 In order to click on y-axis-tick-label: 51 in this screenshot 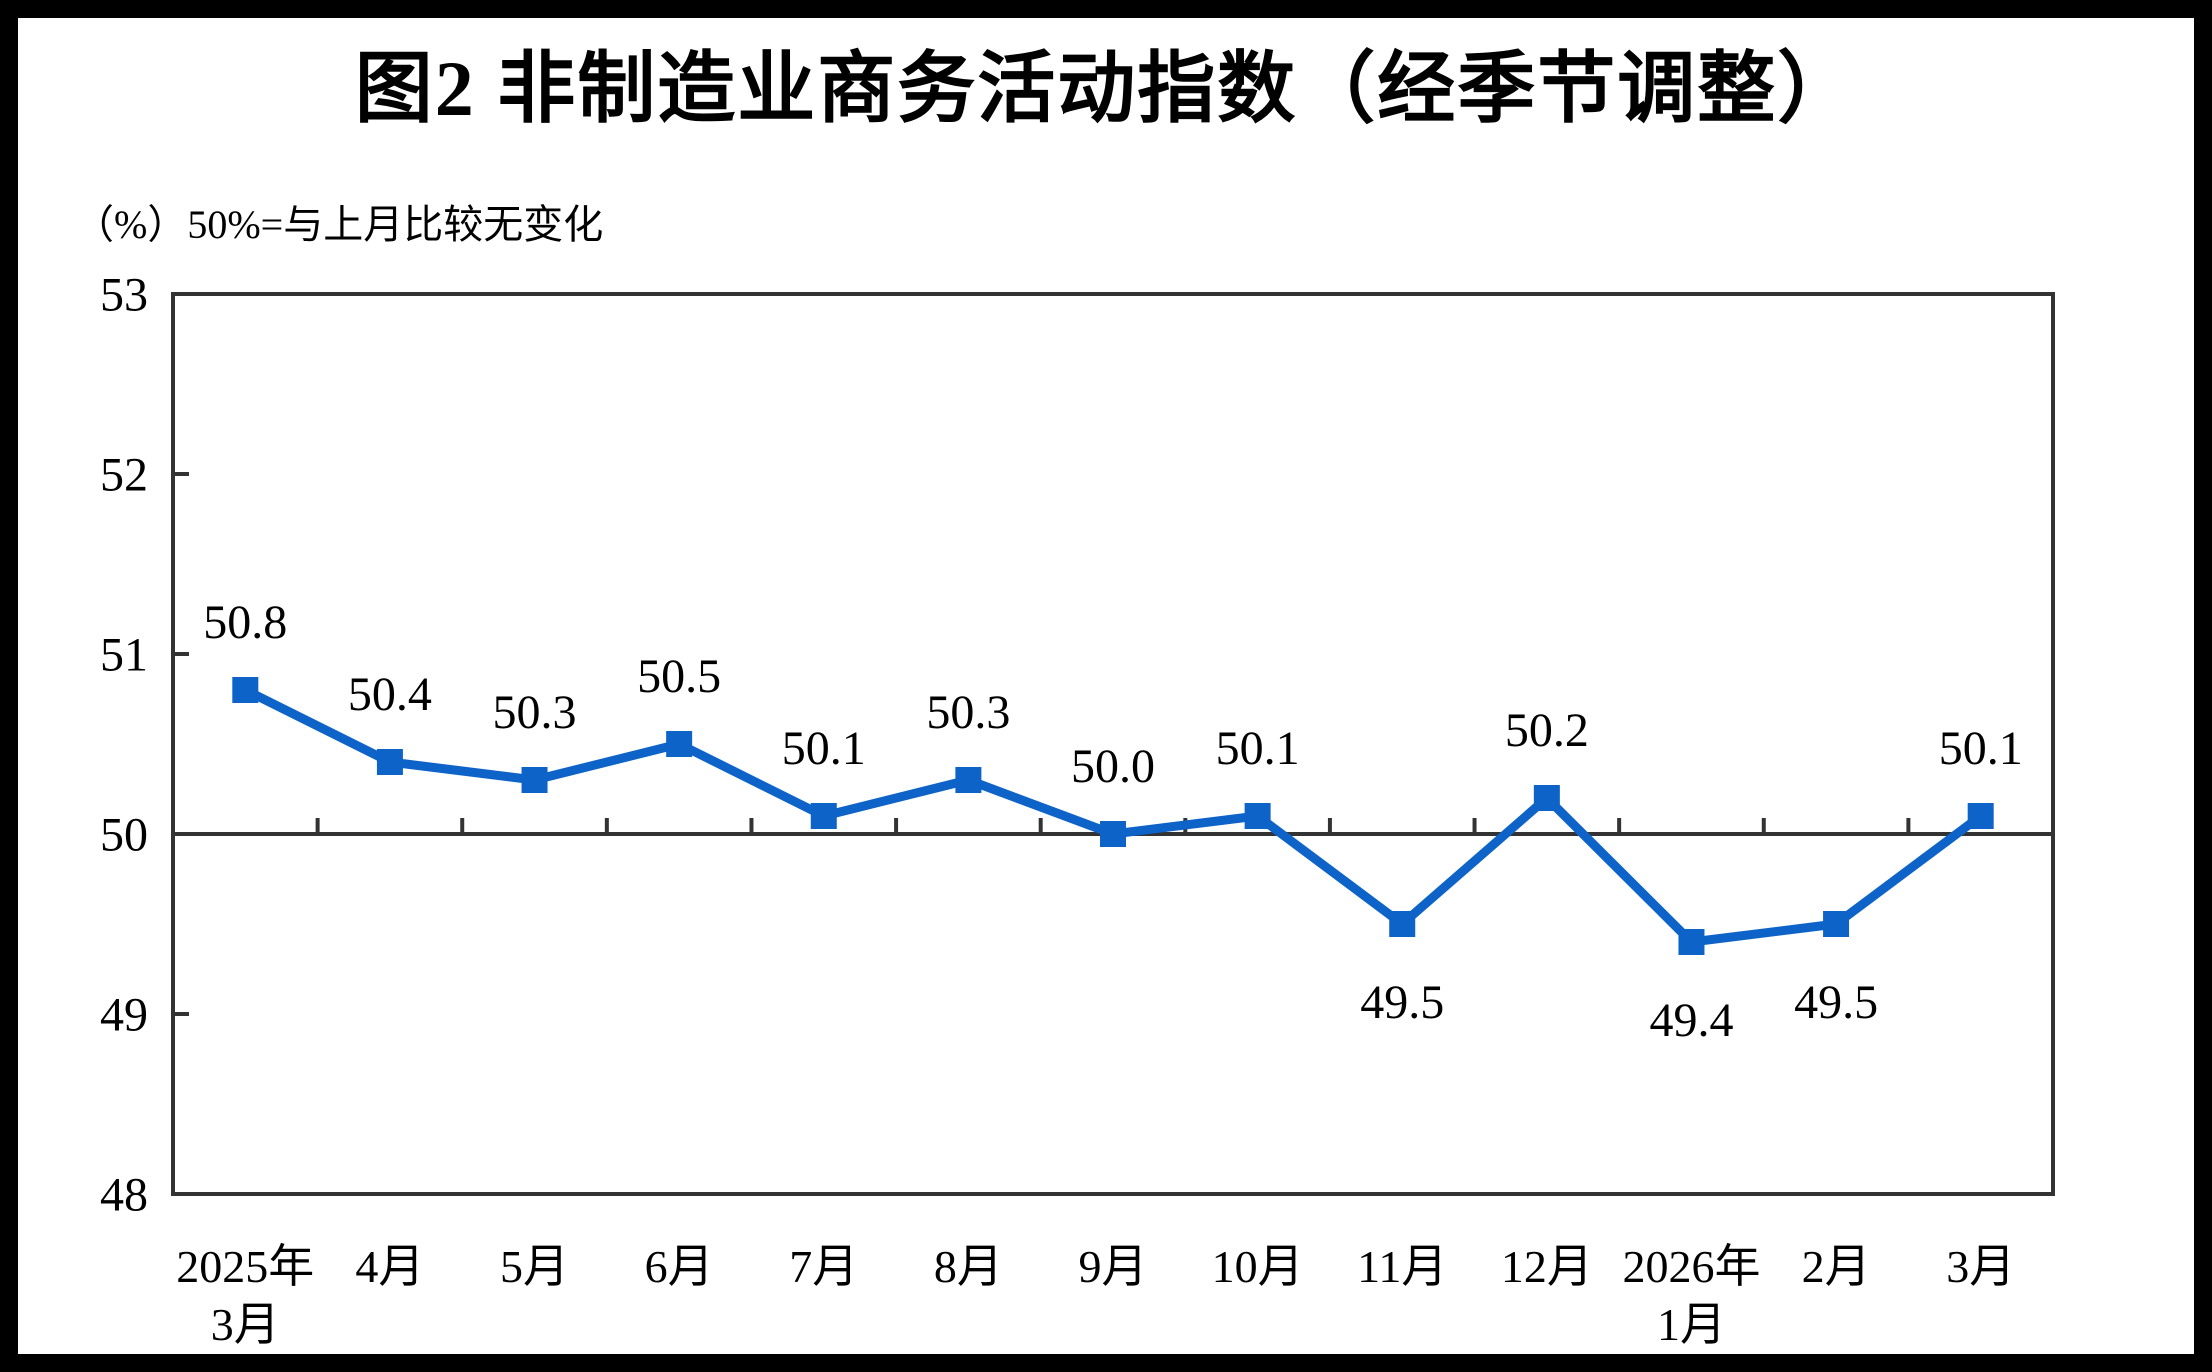, I will do `click(124, 654)`.